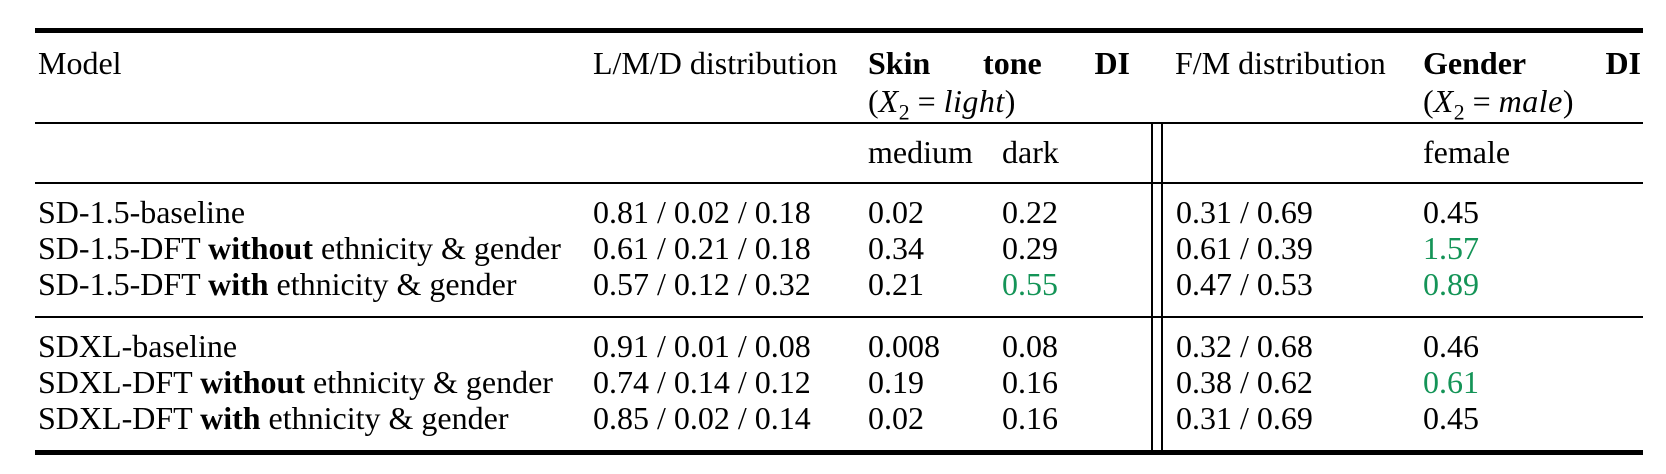 Image resolution: width=1666 pixels, height=474 pixels. What do you see at coordinates (702, 345) in the screenshot?
I see `lmd-distribution-value: 0.91 / 0.01 / 0.08` at bounding box center [702, 345].